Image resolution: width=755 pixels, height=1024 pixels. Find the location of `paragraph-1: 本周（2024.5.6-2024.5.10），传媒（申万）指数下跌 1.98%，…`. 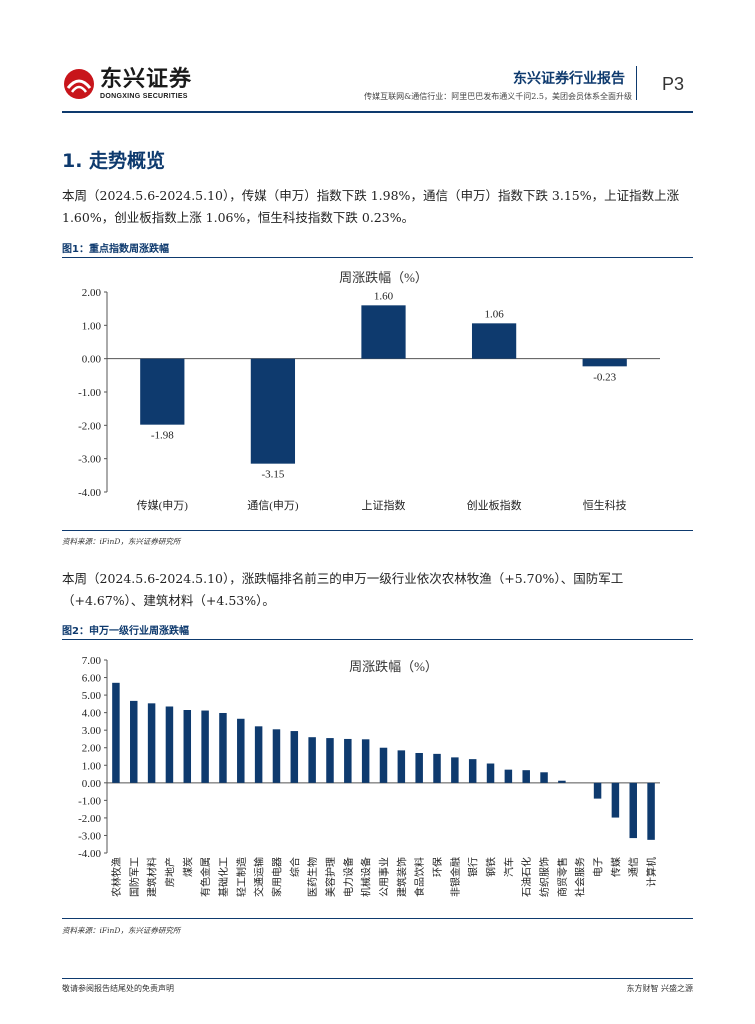

paragraph-1: 本周（2024.5.6-2024.5.10），传媒（申万）指数下跌 1.98%，… is located at coordinates (371, 206).